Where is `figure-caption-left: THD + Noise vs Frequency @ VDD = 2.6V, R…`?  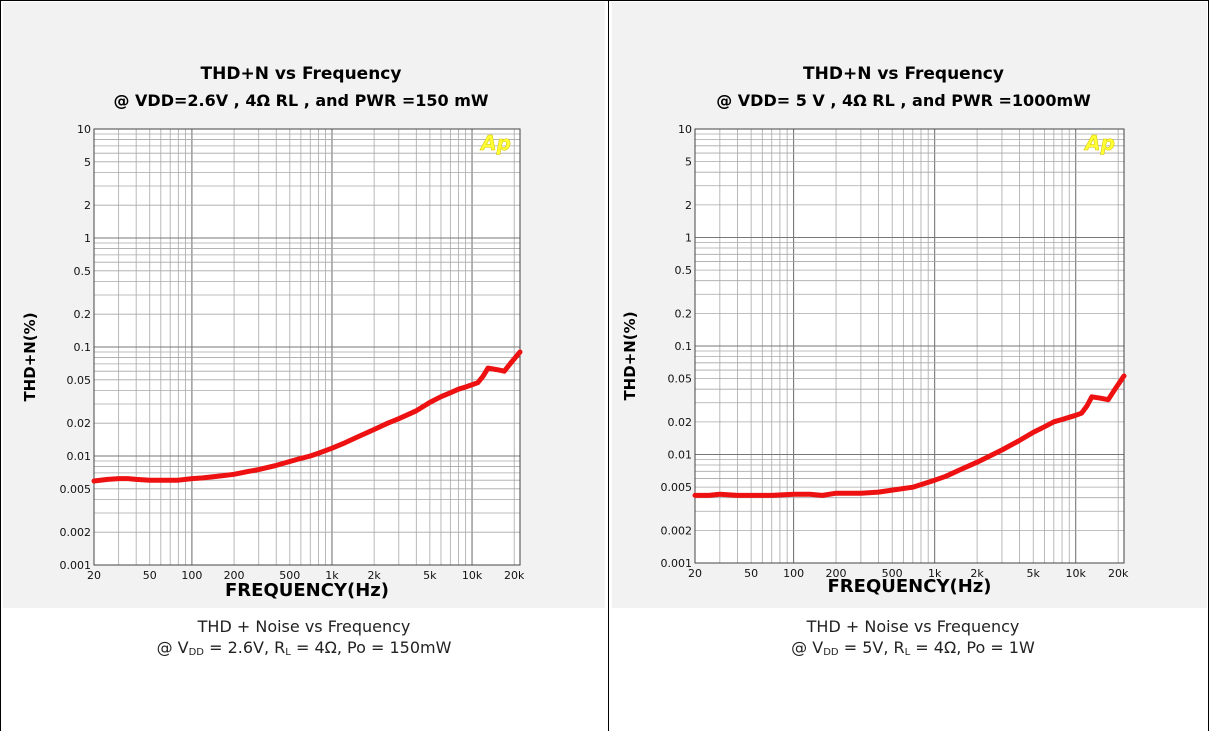 figure-caption-left: THD + Noise vs Frequency @ VDD = 2.6V, R… is located at coordinates (304, 639).